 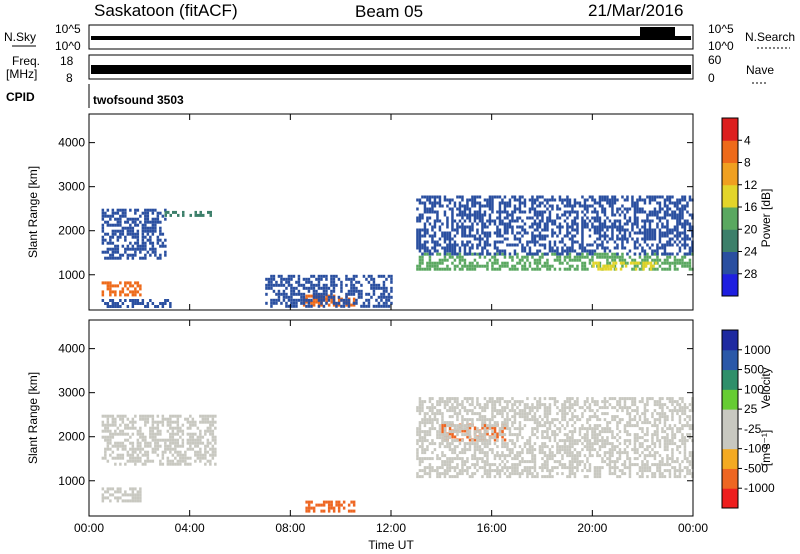 I want to click on power-ytick-label: 2000, so click(x=71, y=231).